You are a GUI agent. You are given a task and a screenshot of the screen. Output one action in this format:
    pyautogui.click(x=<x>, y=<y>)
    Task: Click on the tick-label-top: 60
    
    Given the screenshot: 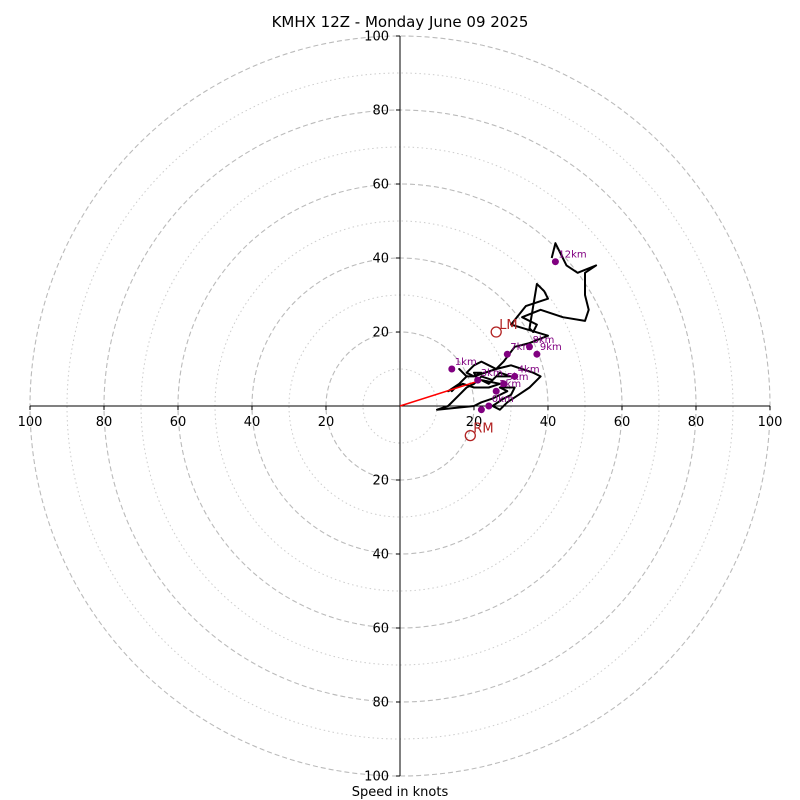 What is the action you would take?
    pyautogui.click(x=380, y=185)
    